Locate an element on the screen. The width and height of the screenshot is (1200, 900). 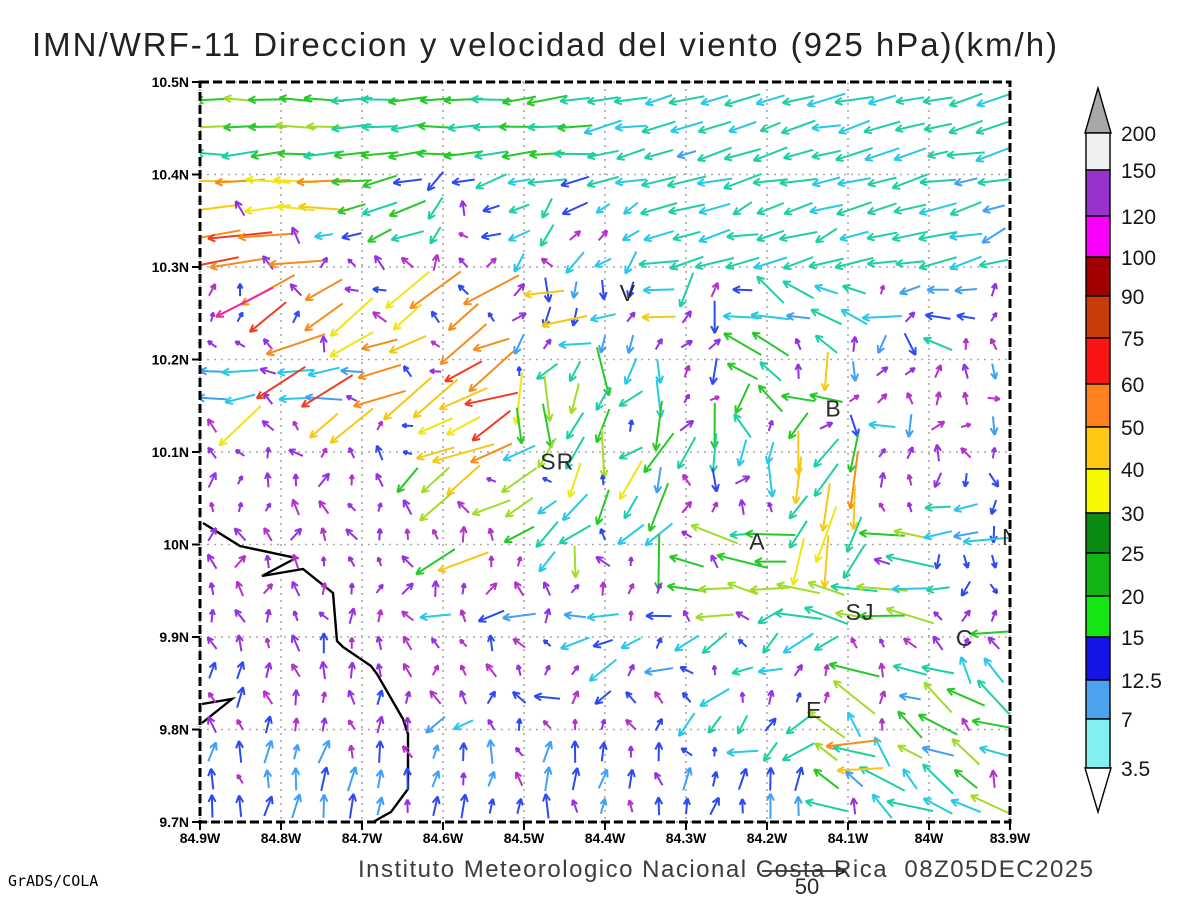
city-label-sj: SJ is located at coordinates (860, 612).